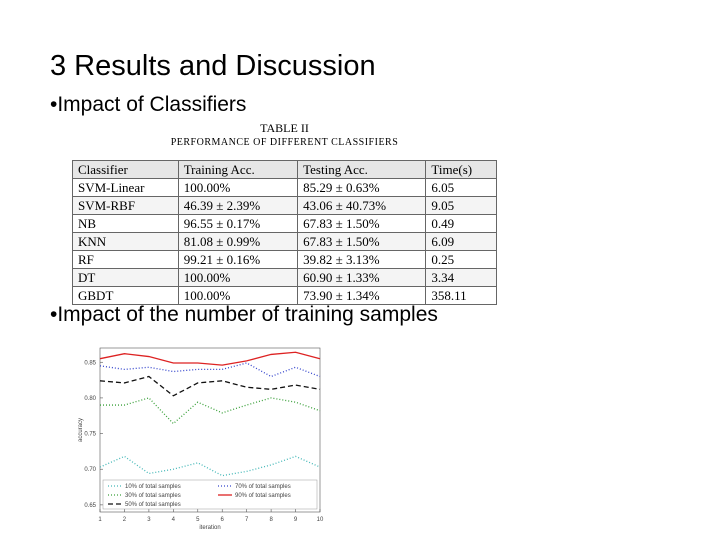  What do you see at coordinates (125, 223) in the screenshot?
I see `table-cell: NB` at bounding box center [125, 223].